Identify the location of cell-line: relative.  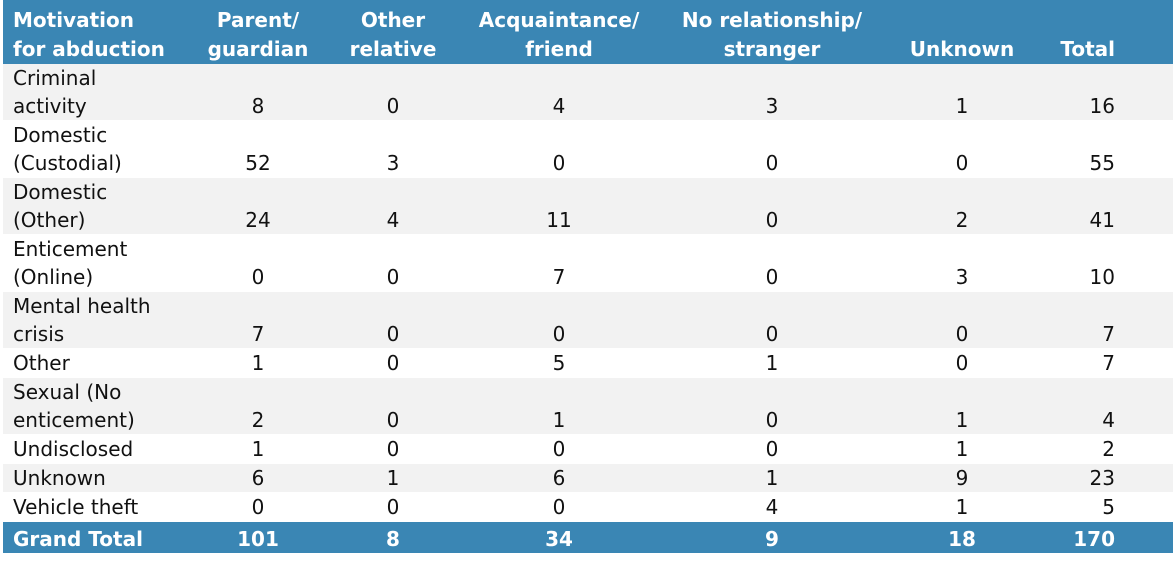
(393, 49).